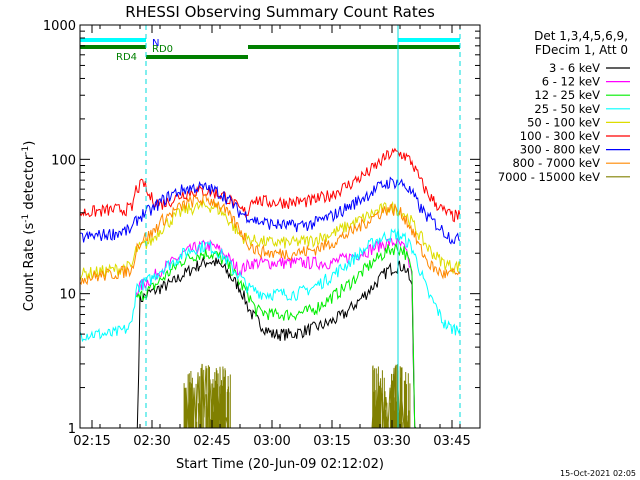 This screenshot has height=480, width=640. I want to click on x-tick-label-0: 02:15, so click(91, 441).